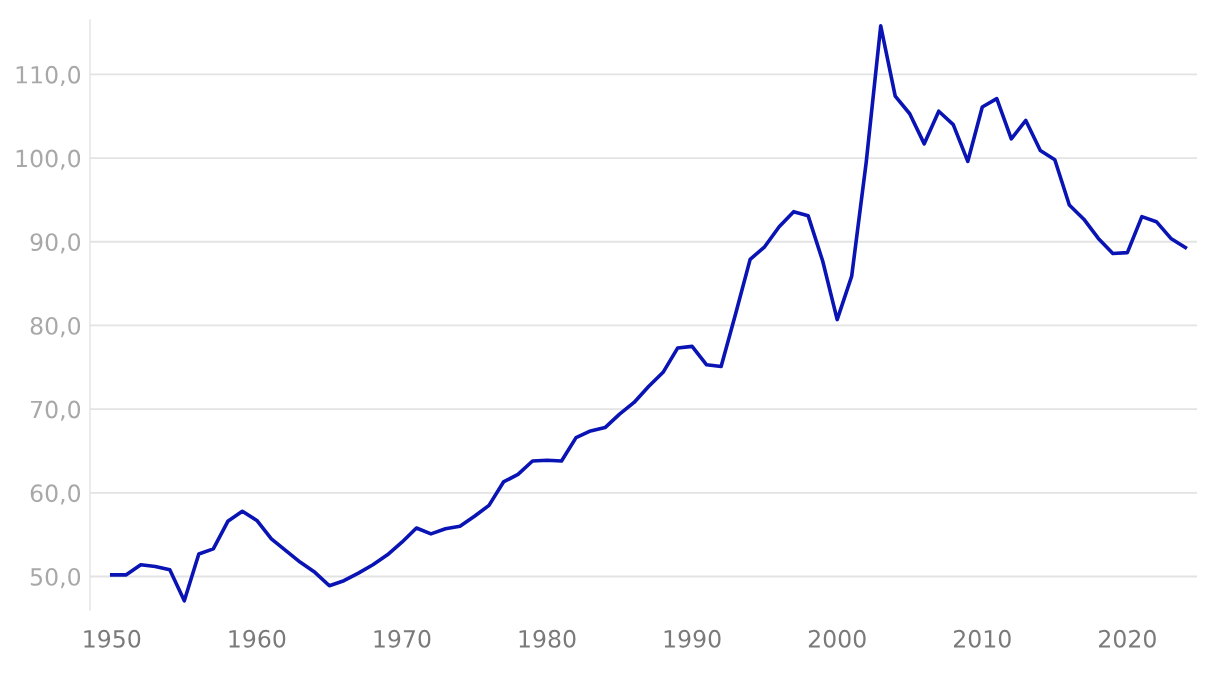 Image resolution: width=1220 pixels, height=678 pixels. Describe the element at coordinates (48, 159) in the screenshot. I see `y-tick-label: 100,0` at that location.